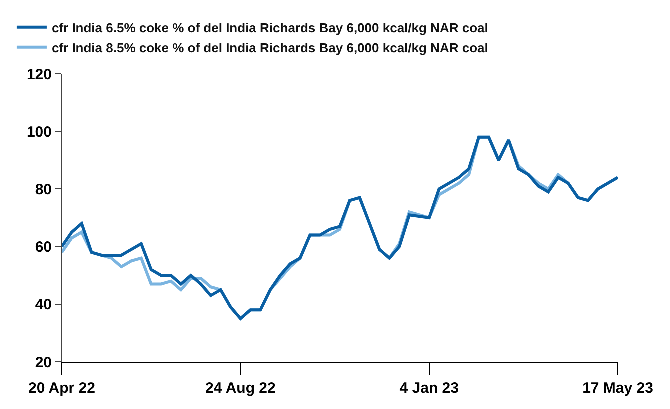  What do you see at coordinates (43, 189) in the screenshot?
I see `y-tick-label: 80` at bounding box center [43, 189].